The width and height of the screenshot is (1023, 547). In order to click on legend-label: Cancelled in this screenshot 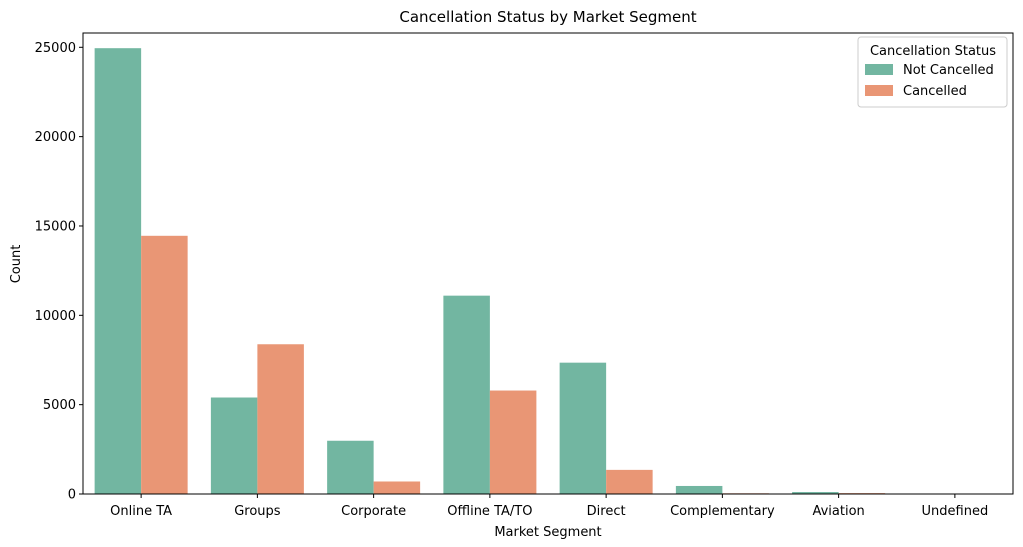, I will do `click(935, 91)`.